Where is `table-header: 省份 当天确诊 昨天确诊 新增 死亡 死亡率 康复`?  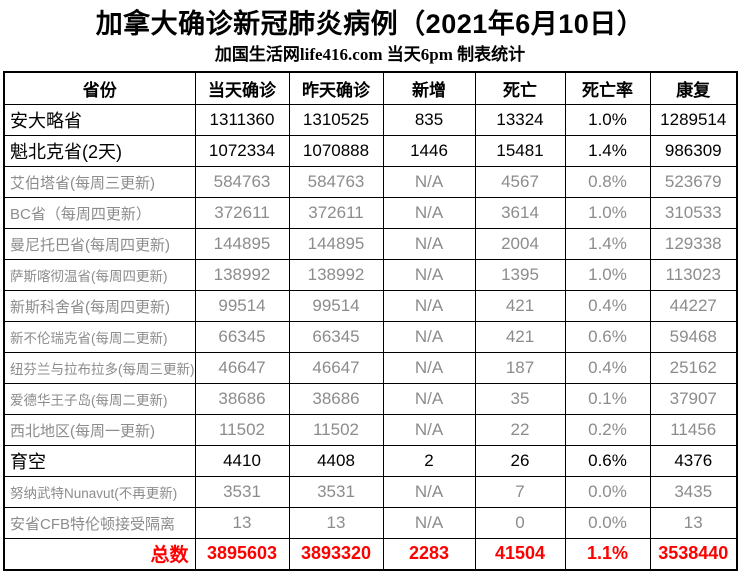 table-header: 省份 当天确诊 昨天确诊 新增 死亡 死亡率 康复 is located at coordinates (370, 88).